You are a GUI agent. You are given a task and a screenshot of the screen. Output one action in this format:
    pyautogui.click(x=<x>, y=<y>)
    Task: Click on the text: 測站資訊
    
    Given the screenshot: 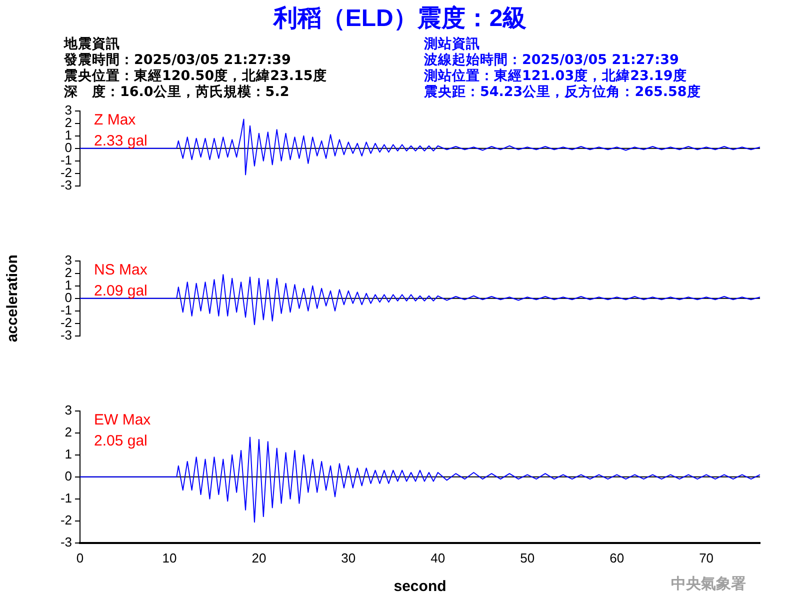 What is the action you would take?
    pyautogui.click(x=452, y=44)
    